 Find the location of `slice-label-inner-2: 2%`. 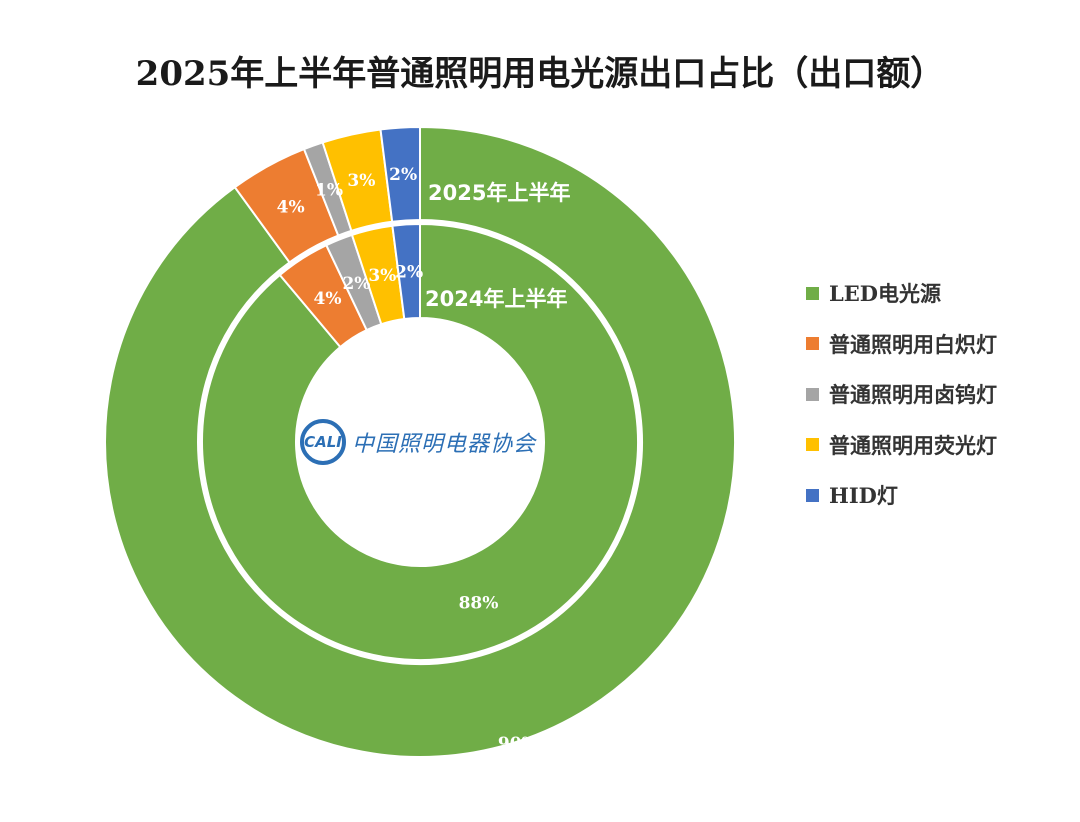

slice-label-inner-2: 2% is located at coordinates (356, 284).